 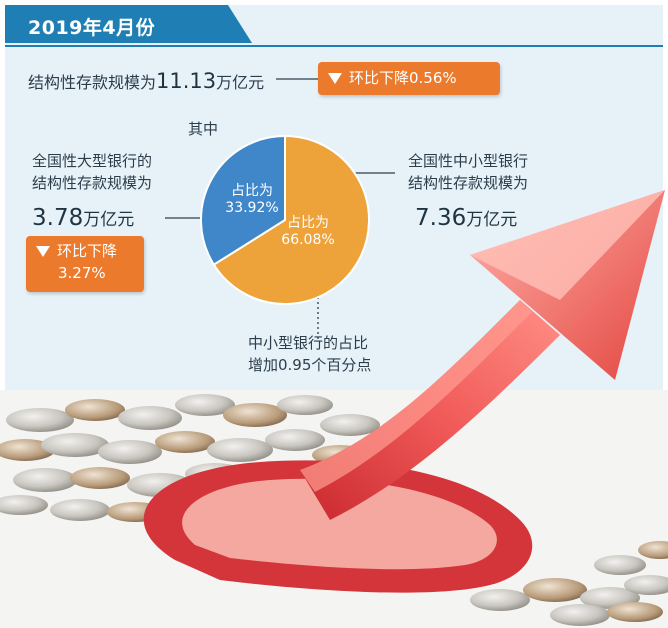 I want to click on total-change-badge: 环比下降0.56%, so click(x=409, y=78).